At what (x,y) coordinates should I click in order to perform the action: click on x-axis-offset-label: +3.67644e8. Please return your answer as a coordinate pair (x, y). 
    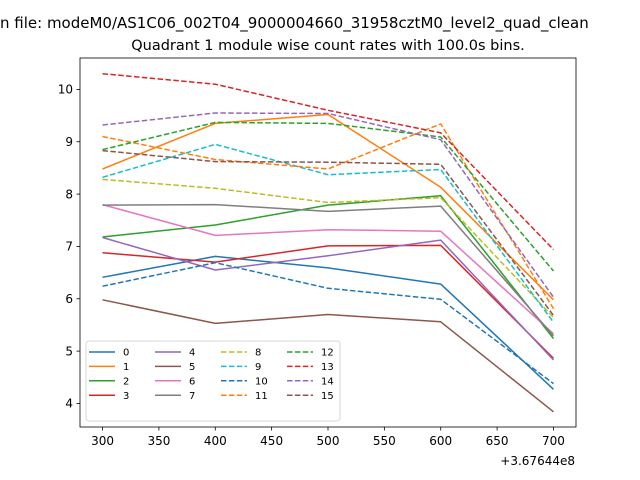
    Looking at the image, I should click on (537, 461).